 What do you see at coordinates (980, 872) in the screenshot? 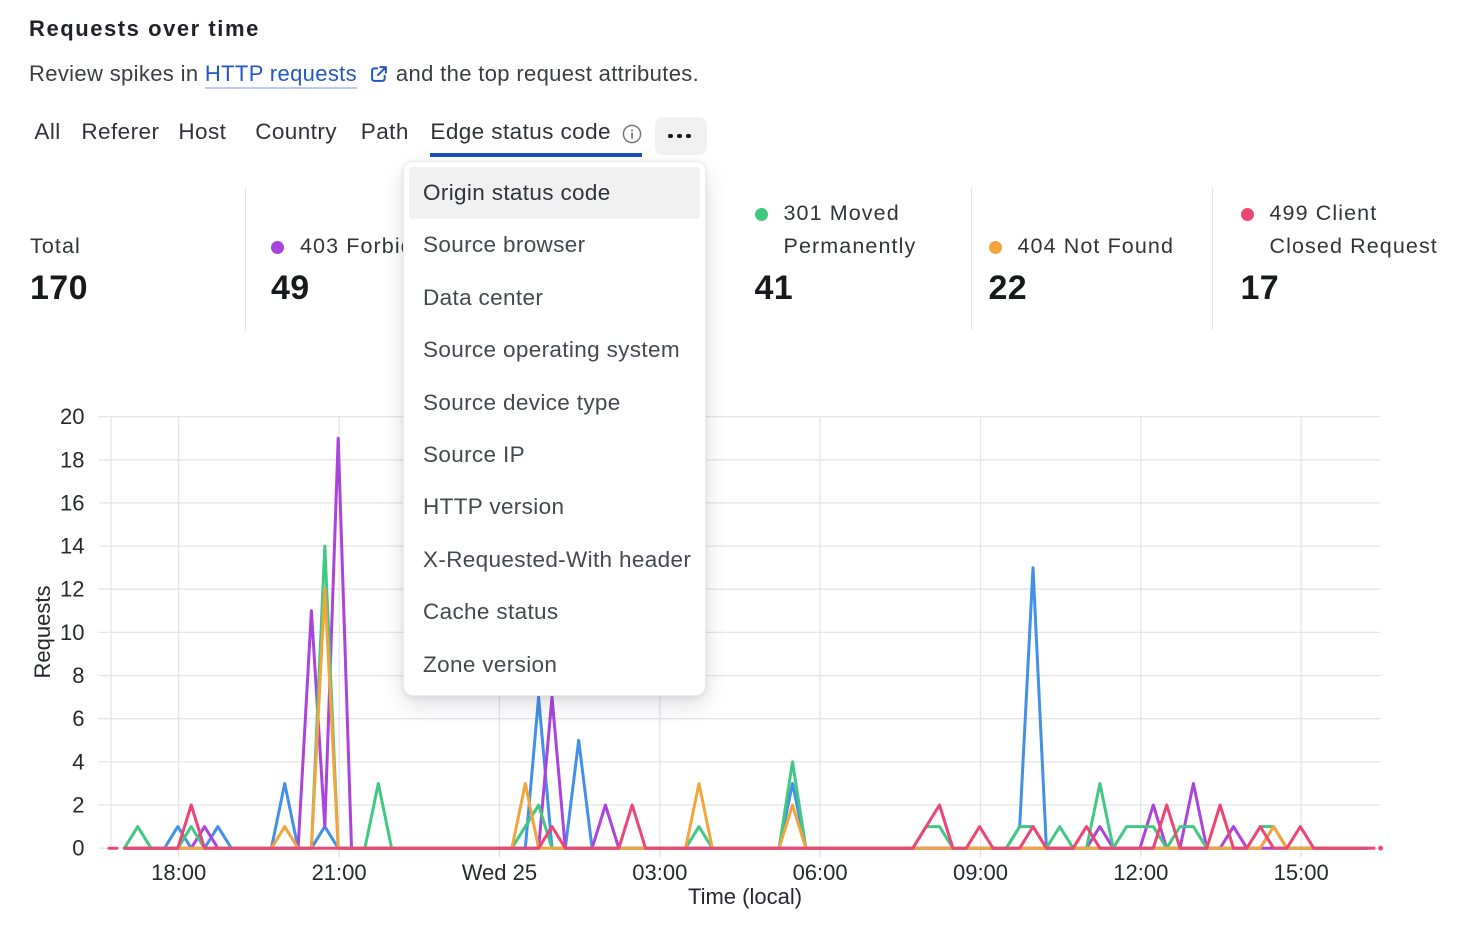
I see `svg-text: 09:00` at bounding box center [980, 872].